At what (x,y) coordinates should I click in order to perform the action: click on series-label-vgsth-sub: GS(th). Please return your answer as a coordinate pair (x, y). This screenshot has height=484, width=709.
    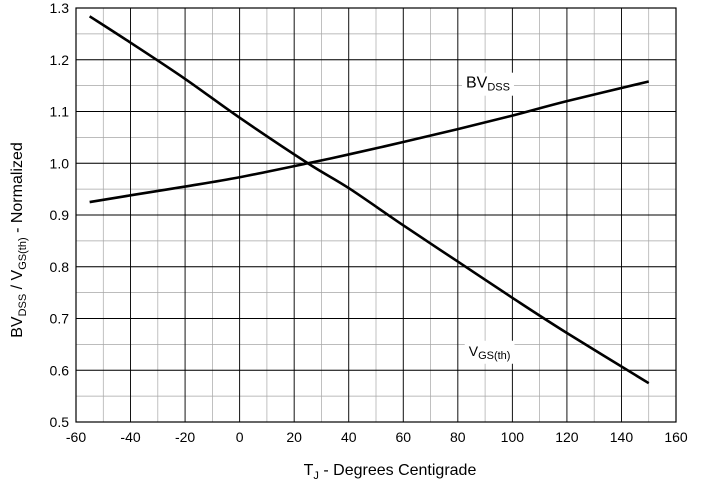
    Looking at the image, I should click on (494, 356).